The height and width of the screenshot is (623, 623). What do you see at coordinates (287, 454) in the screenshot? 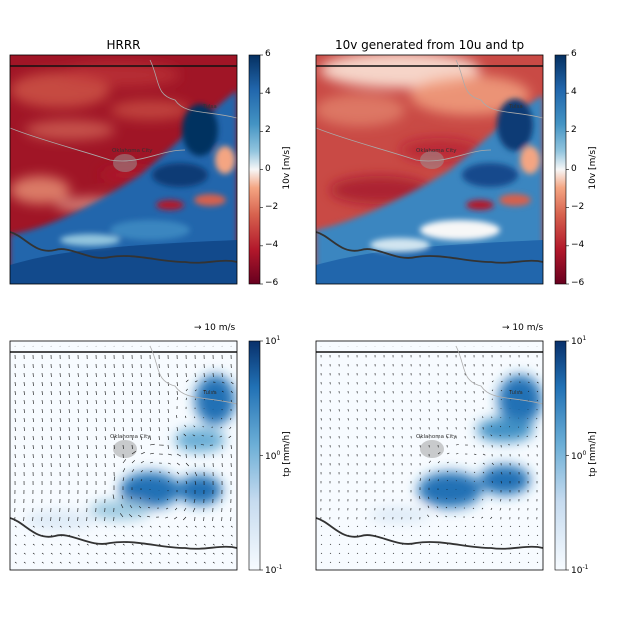
I see `colorbar-label-c: tp [mm/h]` at bounding box center [287, 454].